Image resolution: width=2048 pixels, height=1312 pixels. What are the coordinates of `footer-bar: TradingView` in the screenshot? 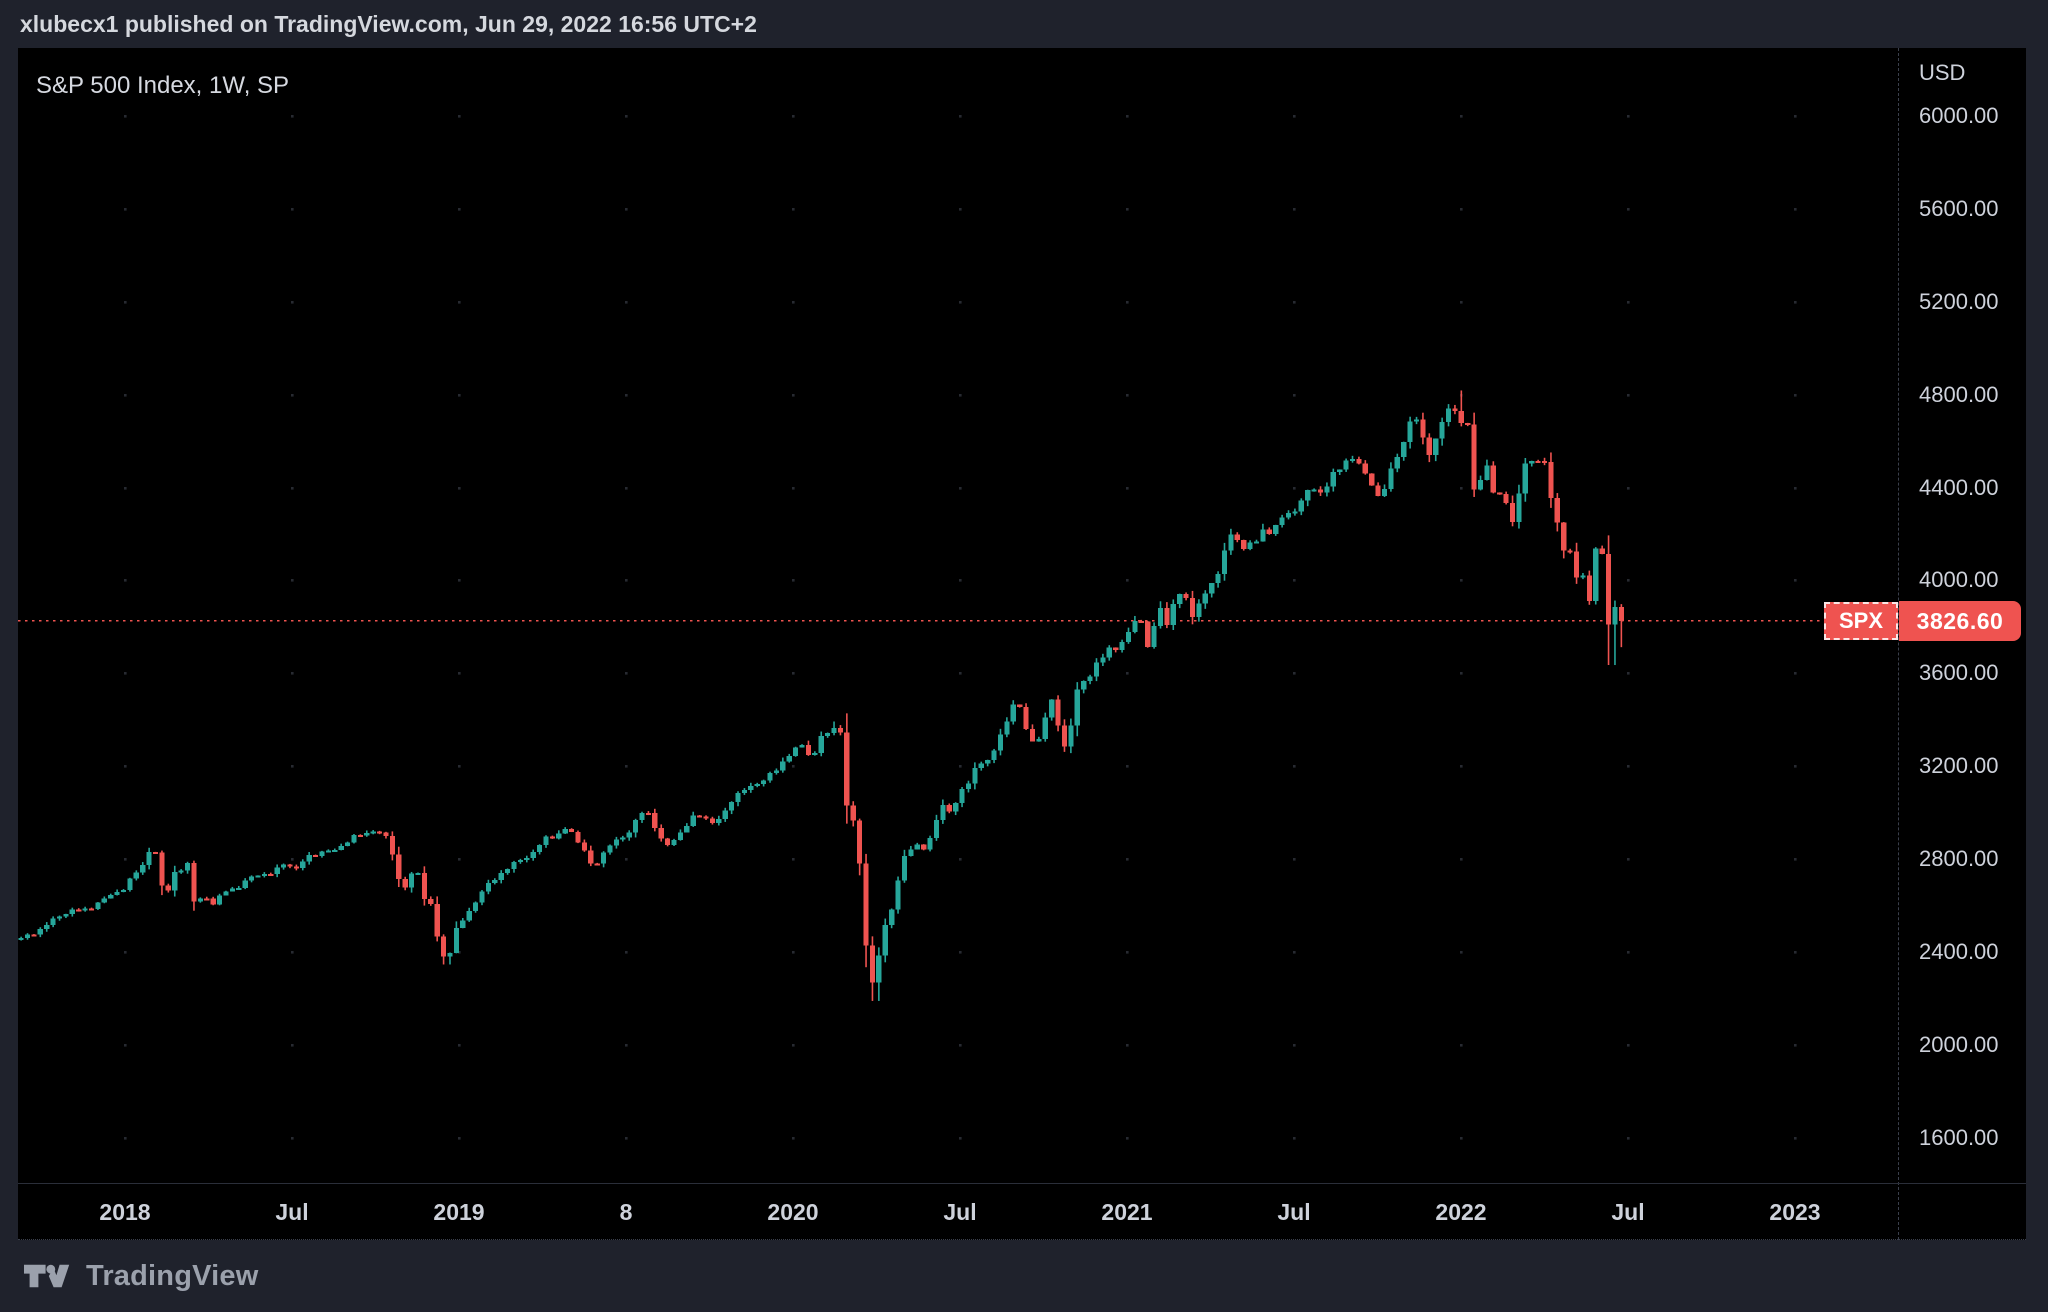 It's located at (1024, 1276).